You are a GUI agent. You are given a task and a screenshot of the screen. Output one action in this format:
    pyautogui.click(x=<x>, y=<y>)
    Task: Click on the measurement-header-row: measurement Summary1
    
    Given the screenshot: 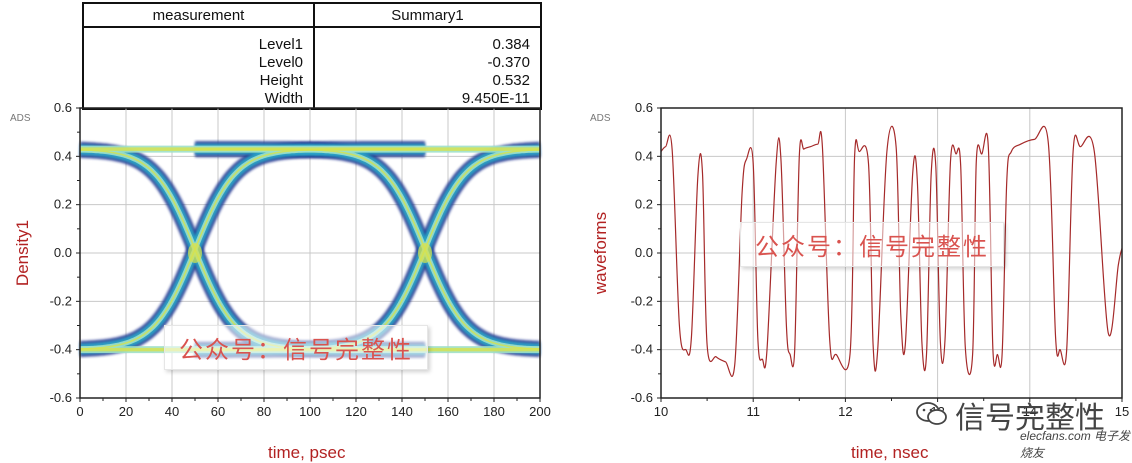 What is the action you would take?
    pyautogui.click(x=312, y=15)
    